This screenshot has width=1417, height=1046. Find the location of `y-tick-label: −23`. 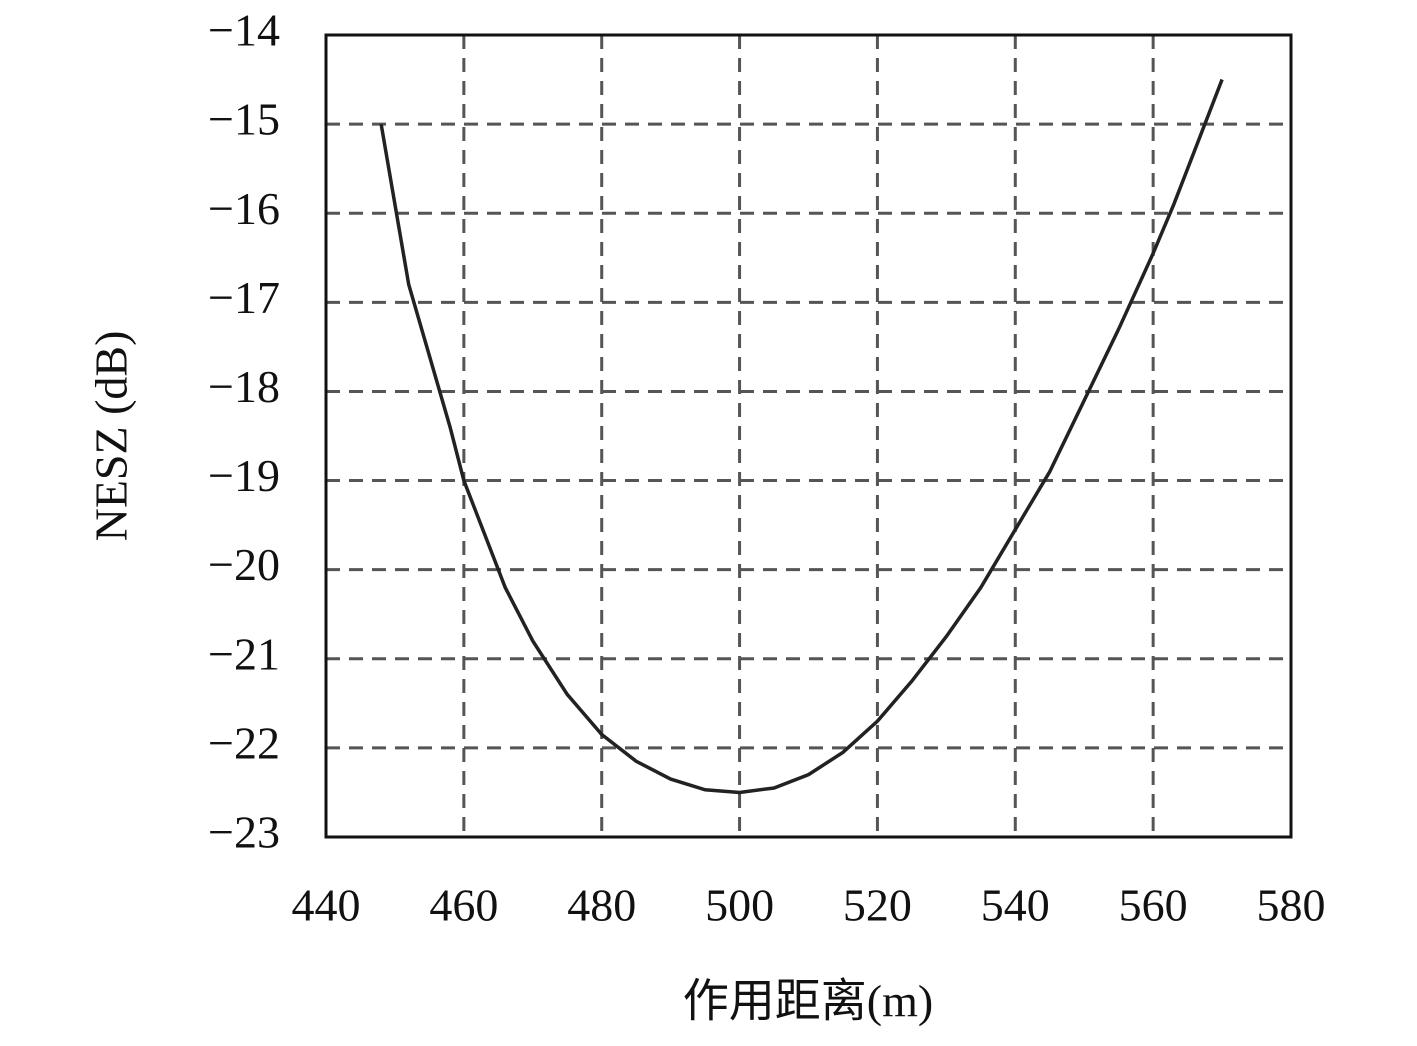

y-tick-label: −23 is located at coordinates (244, 832).